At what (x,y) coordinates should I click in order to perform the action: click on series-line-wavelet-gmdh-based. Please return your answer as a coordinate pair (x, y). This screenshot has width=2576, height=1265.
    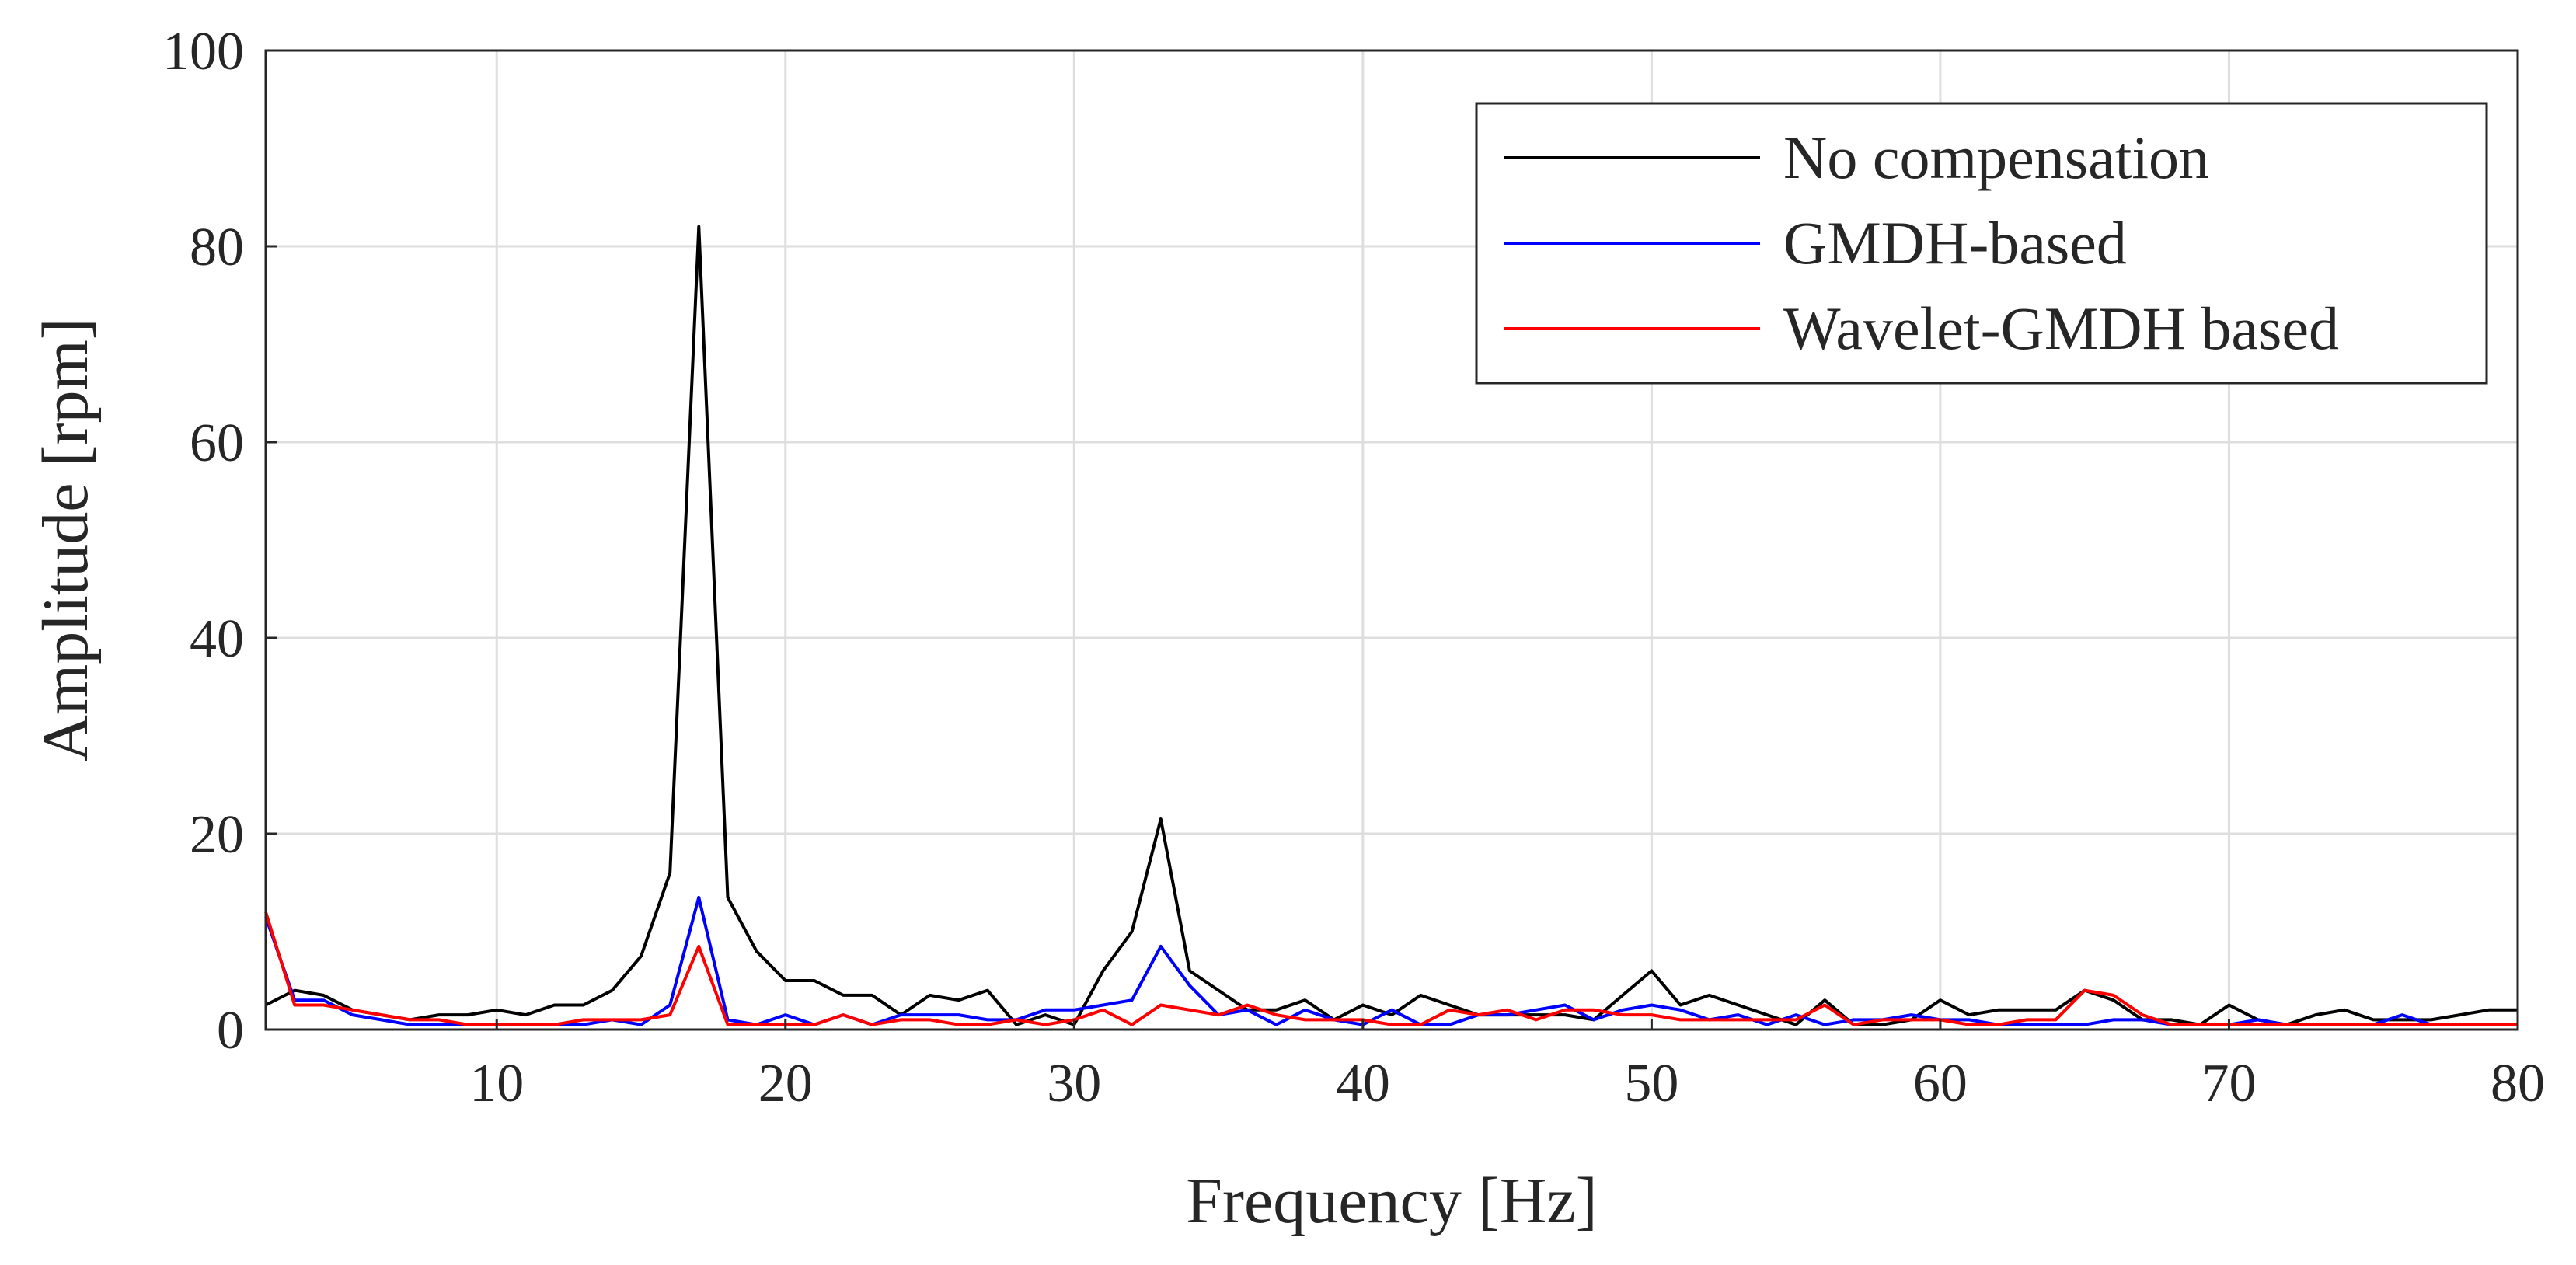
    Looking at the image, I should click on (1391, 968).